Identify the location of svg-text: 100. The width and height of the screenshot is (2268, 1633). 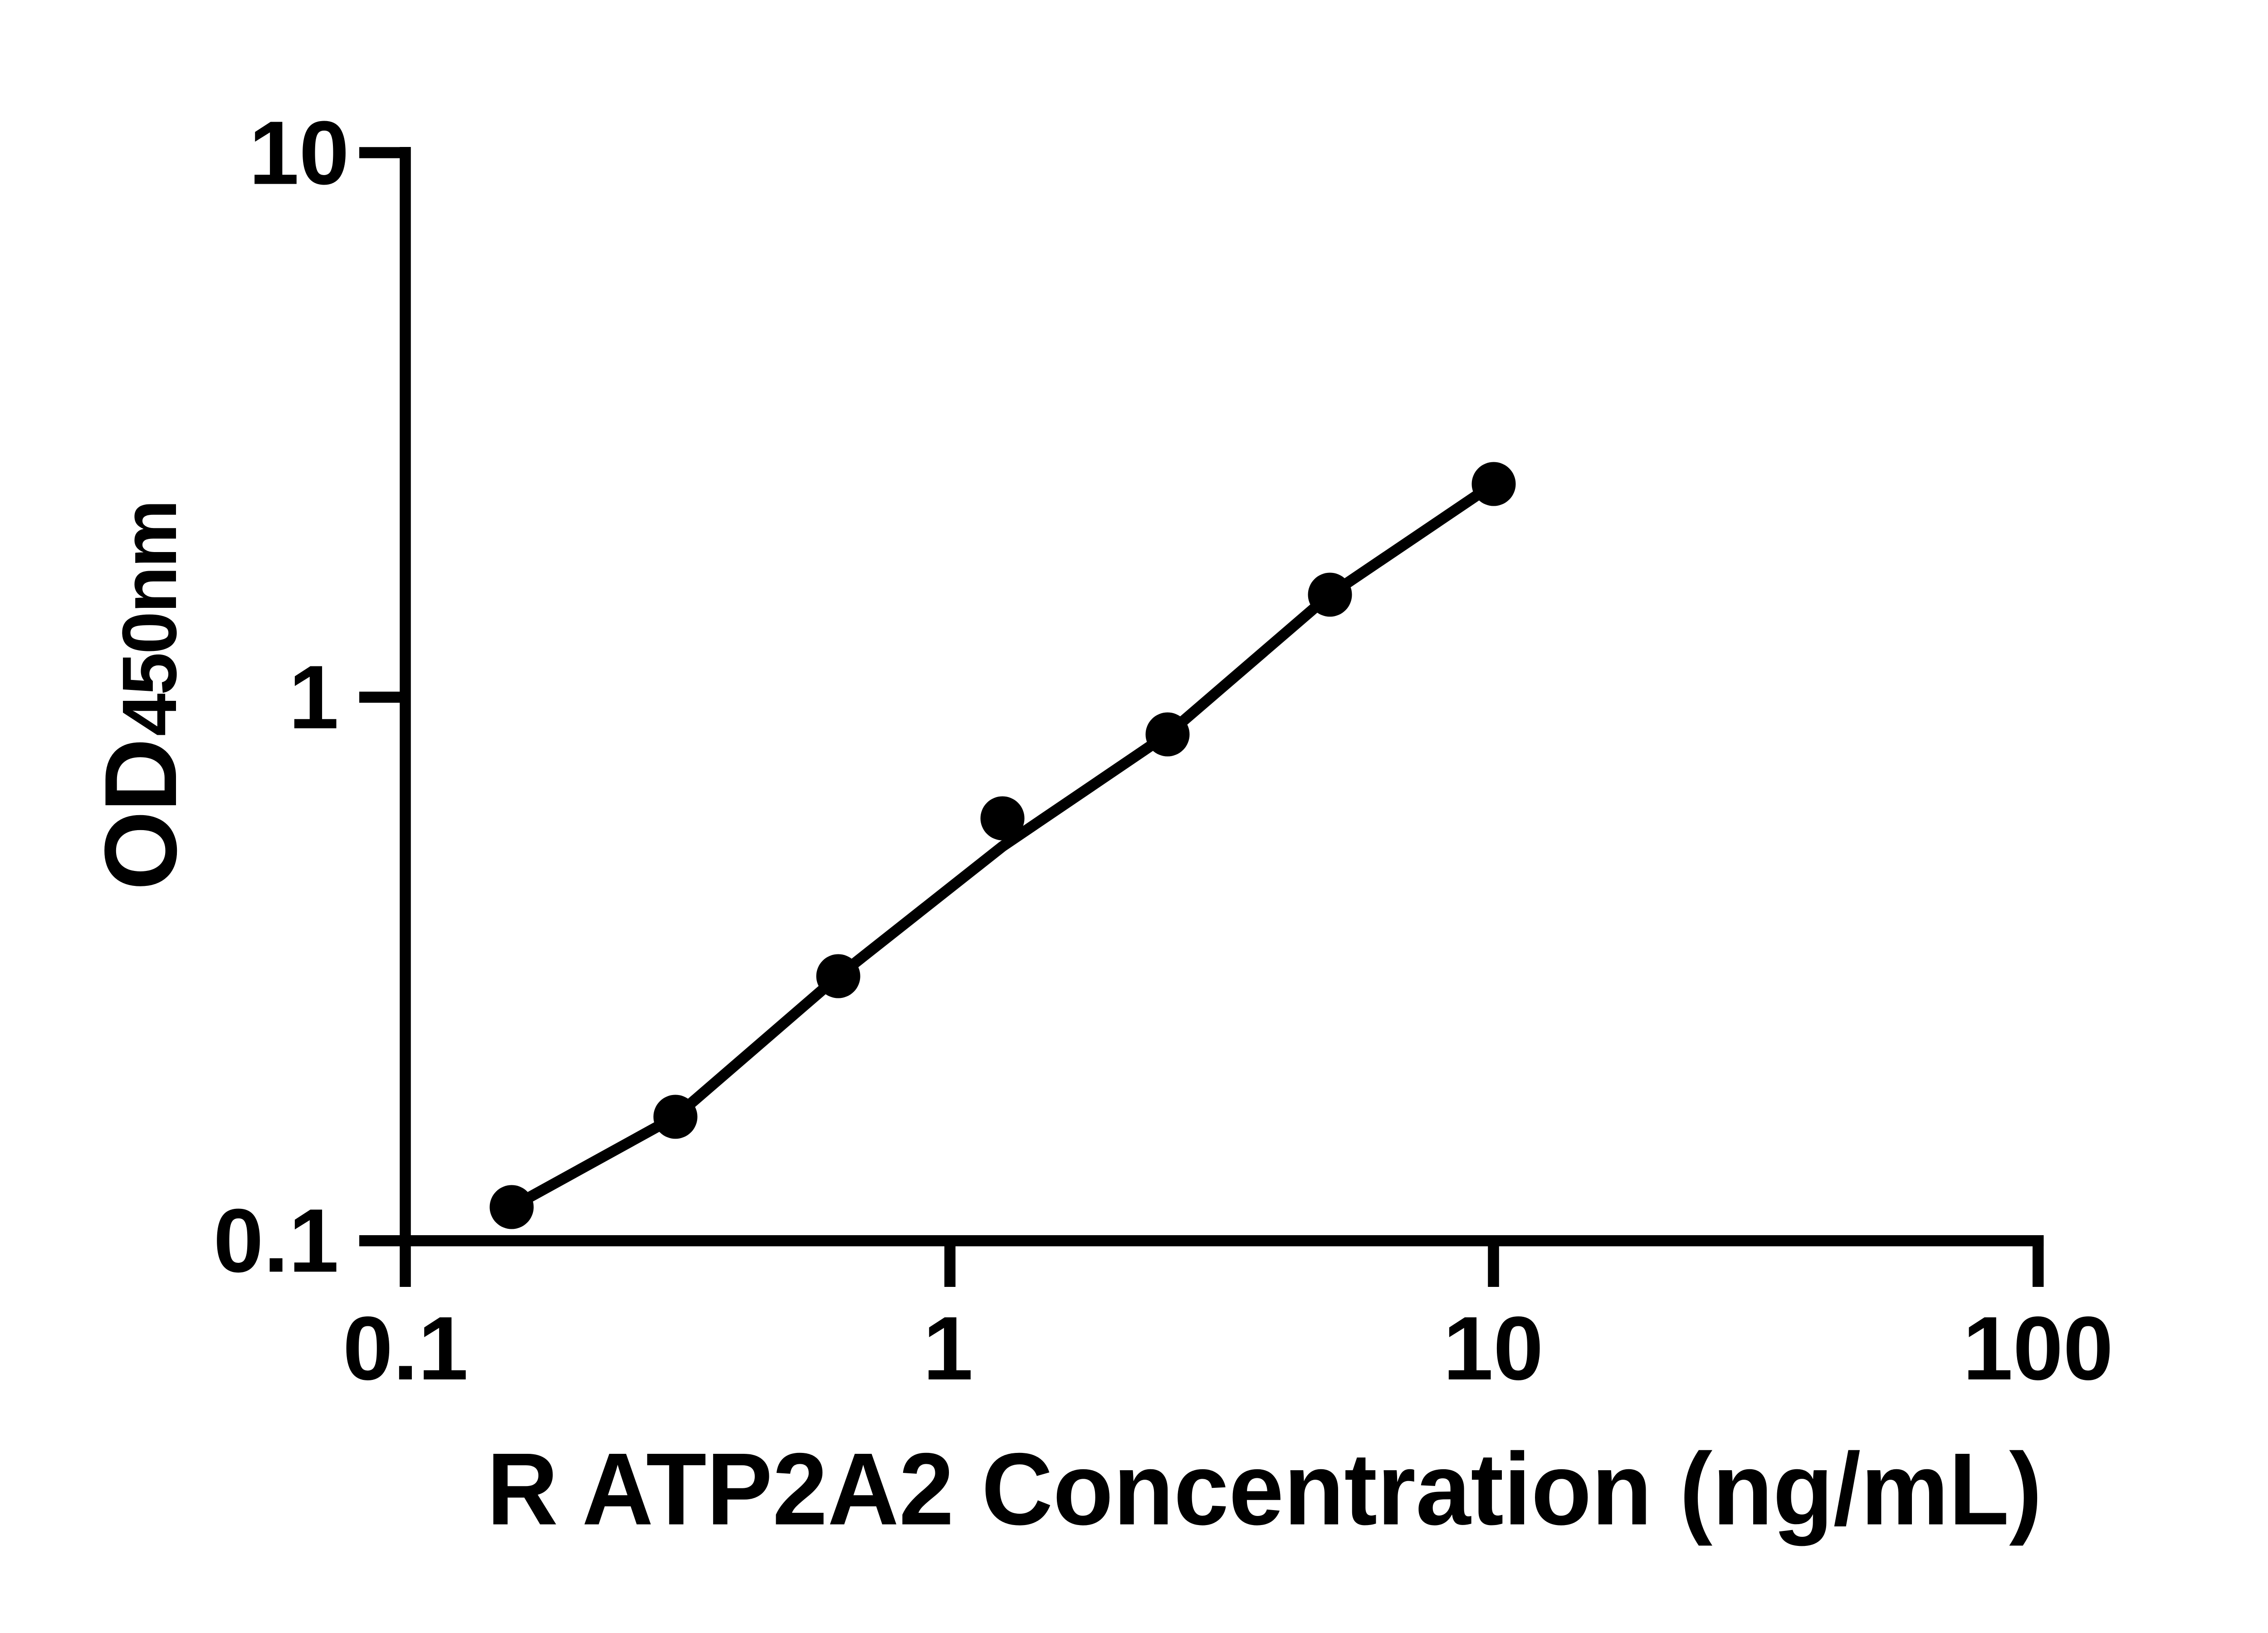
(2038, 1348).